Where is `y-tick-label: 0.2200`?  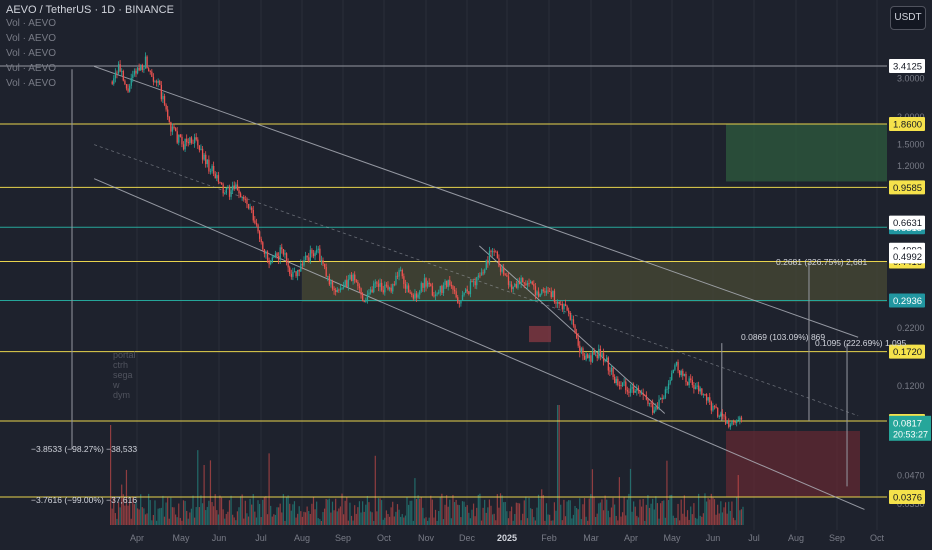
y-tick-label: 0.2200 is located at coordinates (911, 328).